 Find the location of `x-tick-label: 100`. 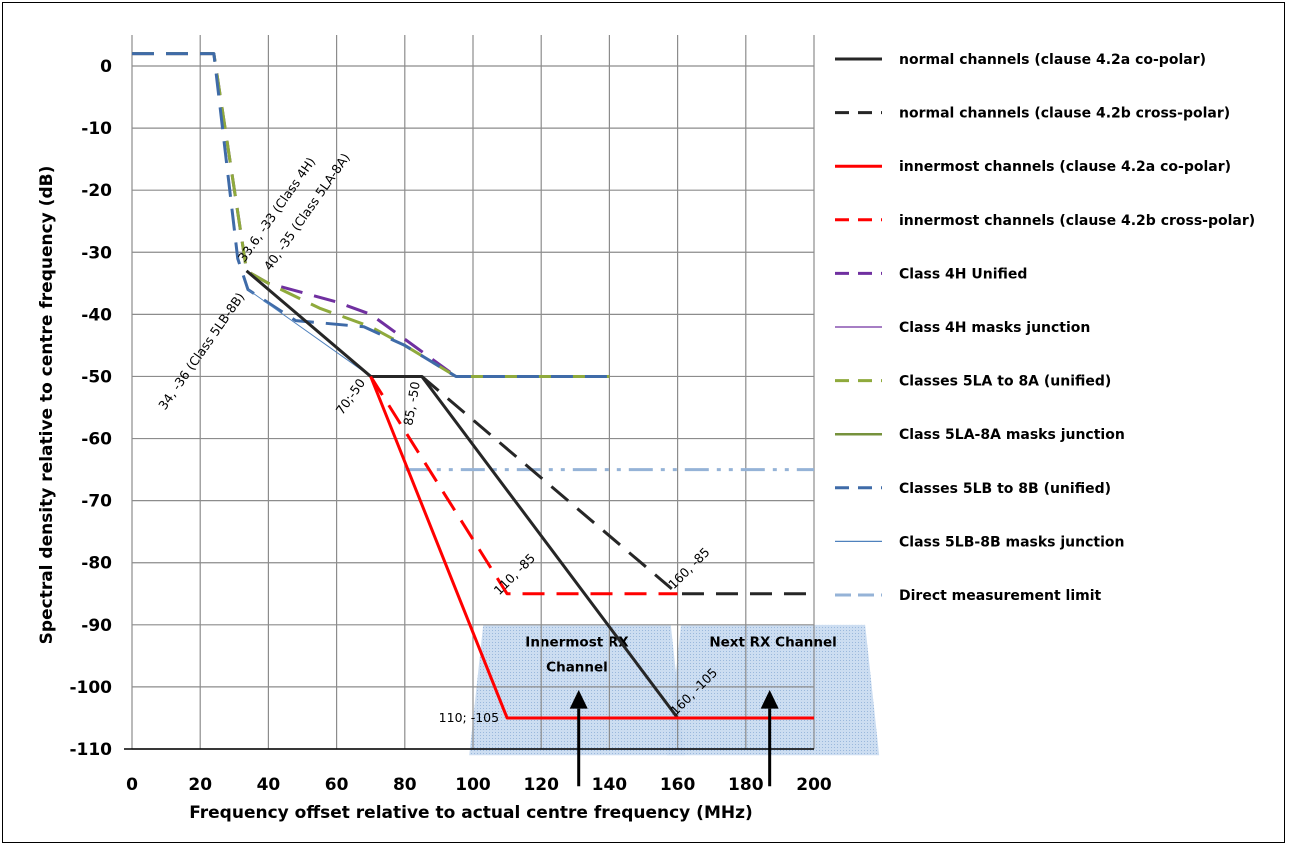

x-tick-label: 100 is located at coordinates (473, 785).